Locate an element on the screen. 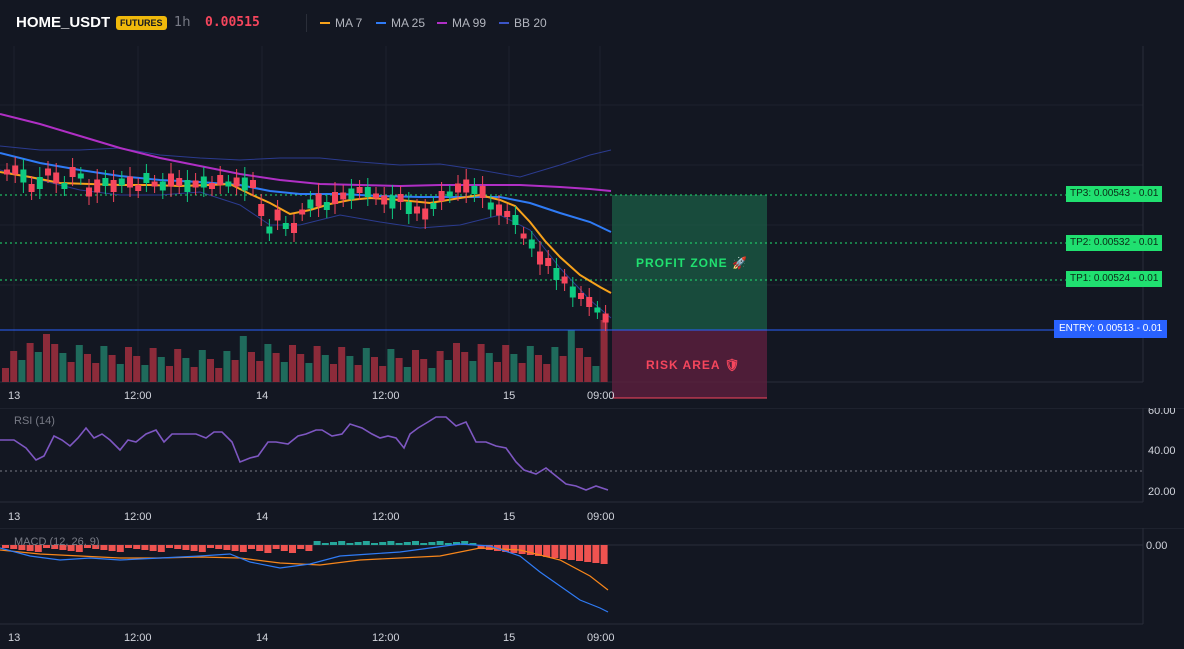 The image size is (1184, 649). tp2-tag: TP2: 0.00532 - 0.01 is located at coordinates (1114, 243).